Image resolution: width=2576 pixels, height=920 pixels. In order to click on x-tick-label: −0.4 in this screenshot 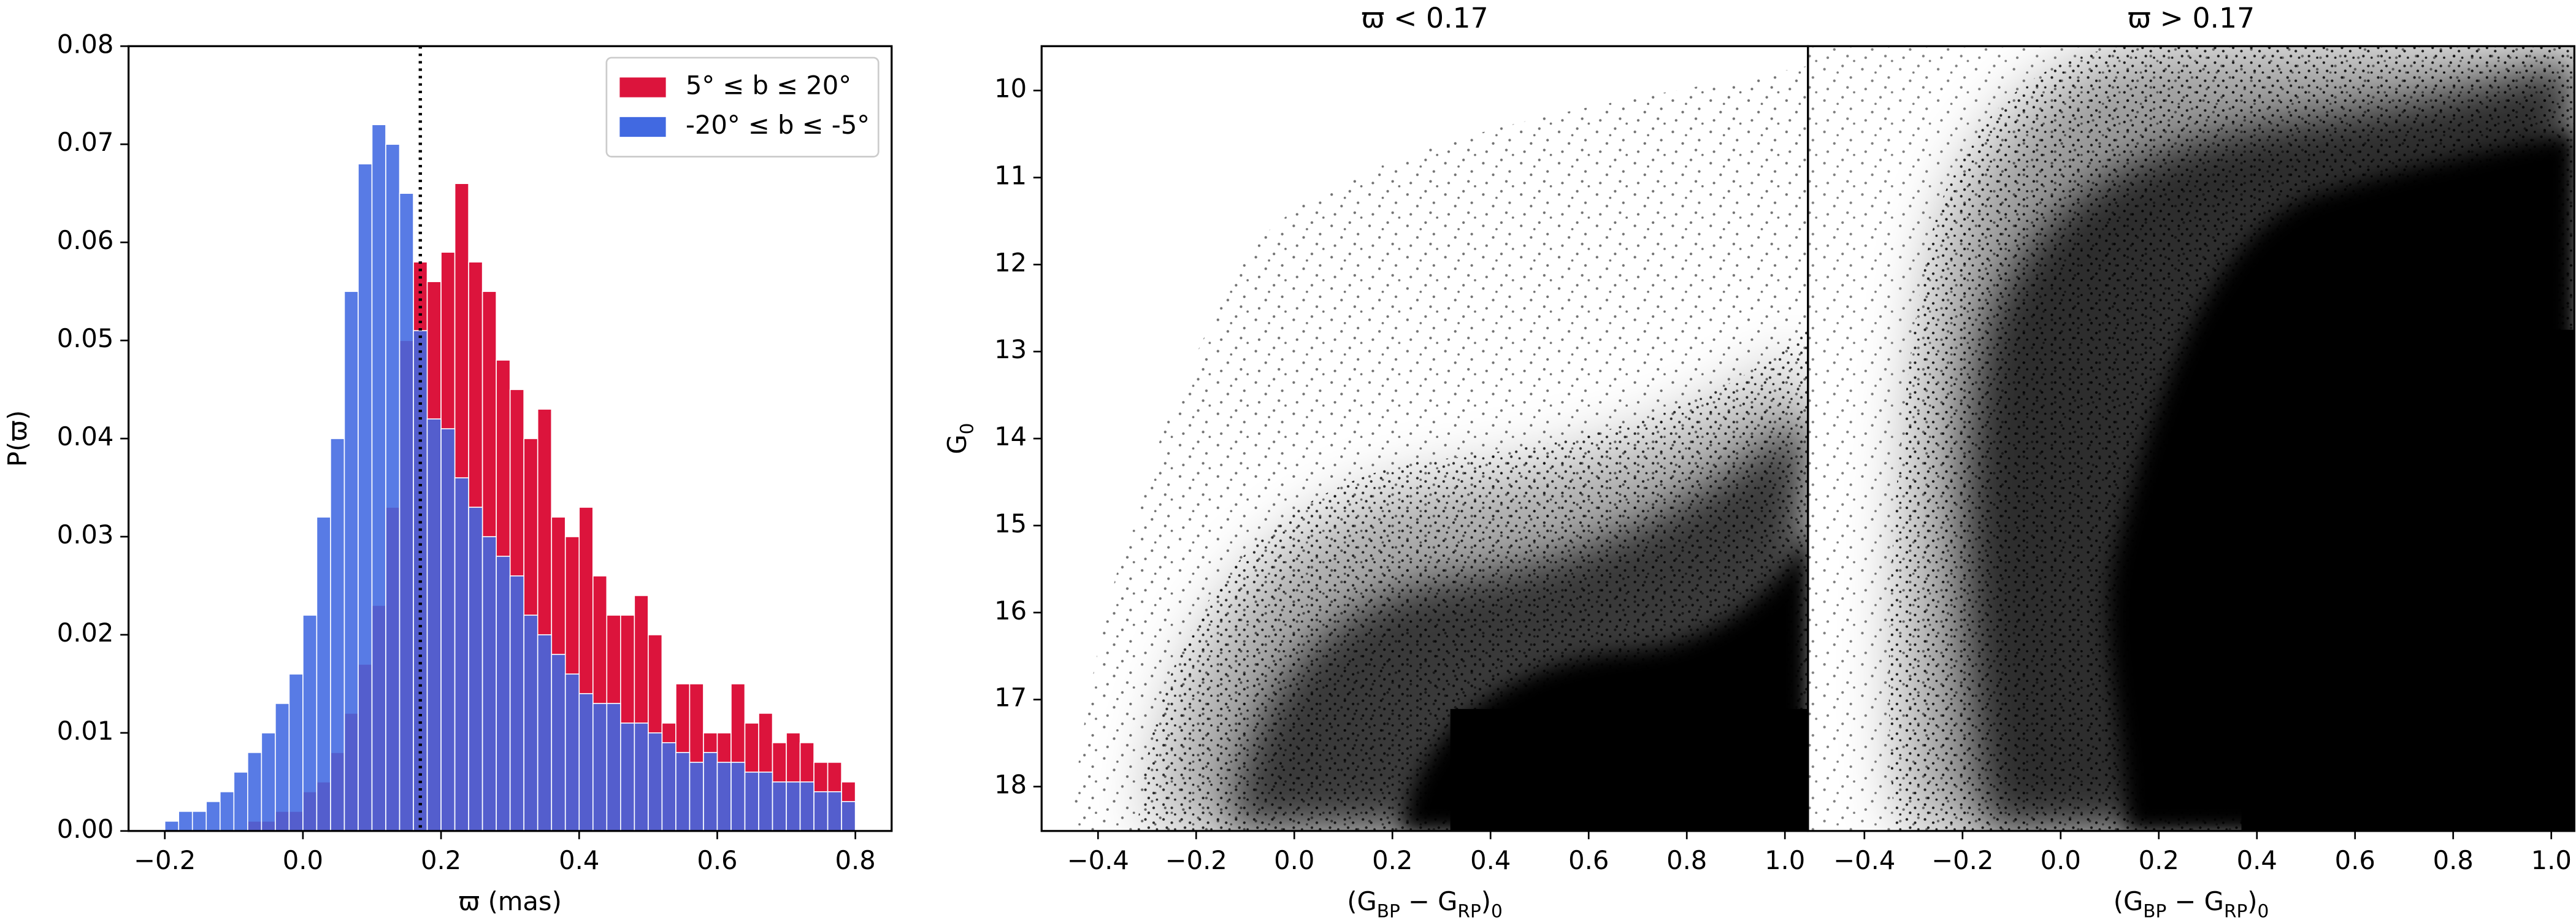, I will do `click(1864, 860)`.